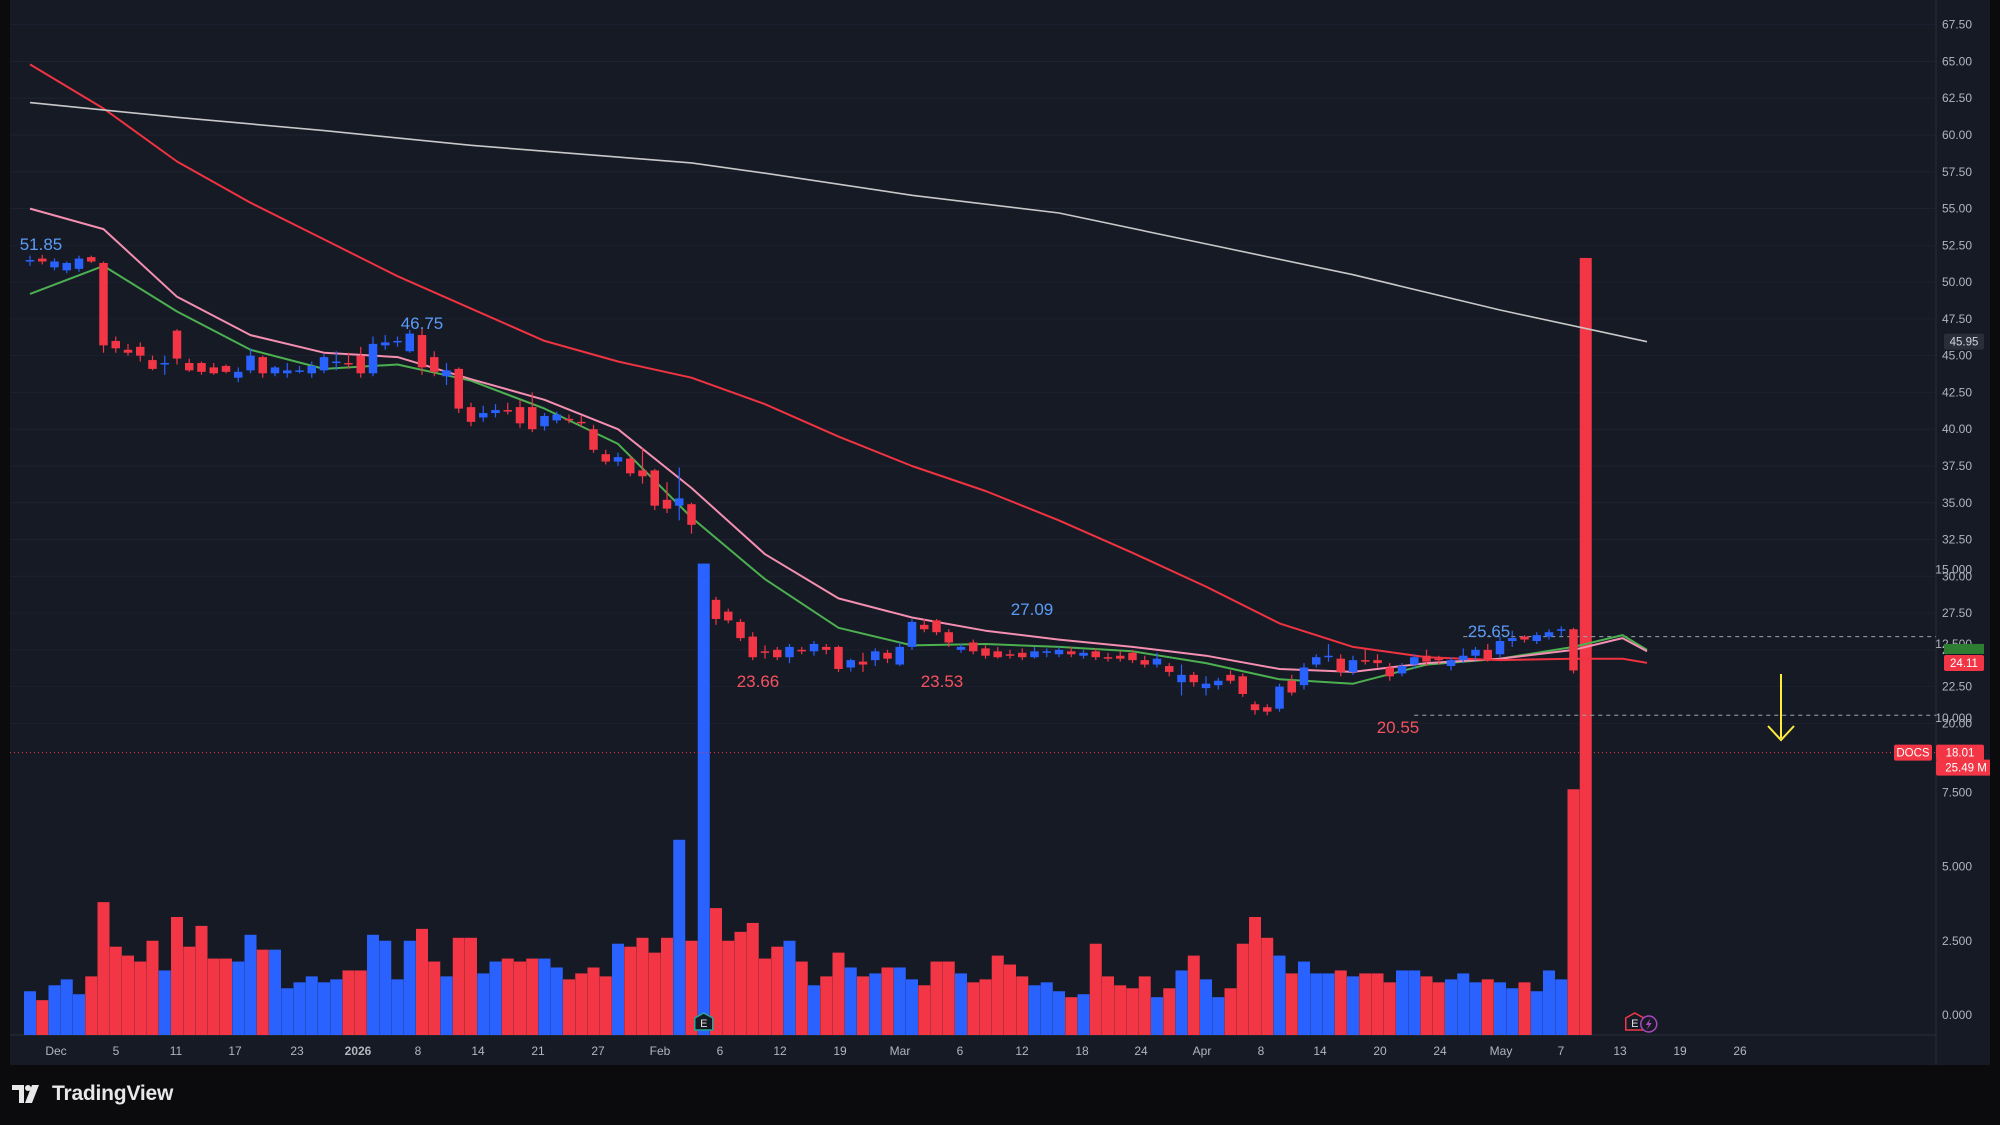 Image resolution: width=2000 pixels, height=1125 pixels. I want to click on brand: TradingView, so click(92, 1094).